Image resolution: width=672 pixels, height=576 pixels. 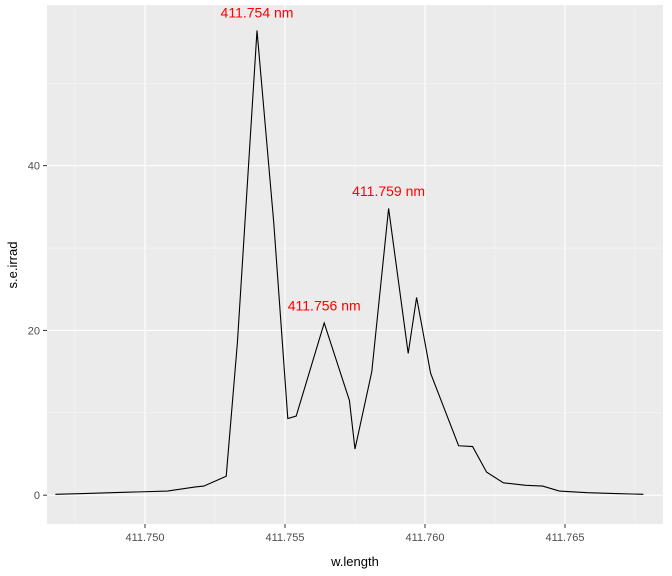 I want to click on x-tick-label: 411.760, so click(x=425, y=538).